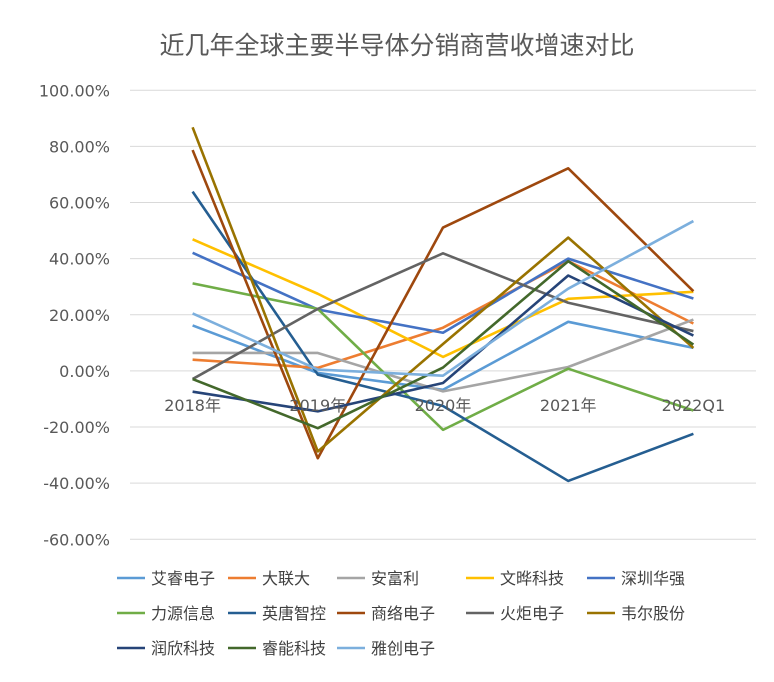  I want to click on legend-item: 艾睿电子, so click(166, 578).